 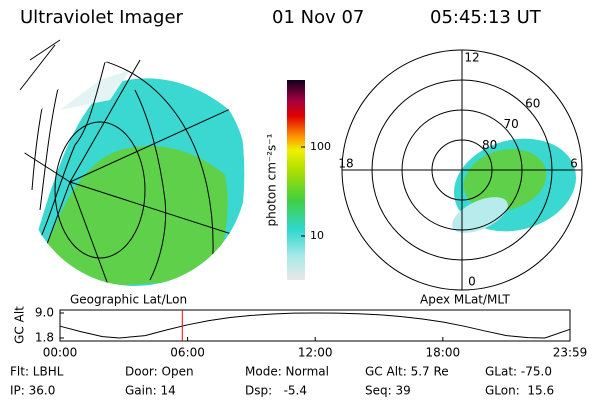 I want to click on y-tick-label: 1.8, so click(x=44, y=338).